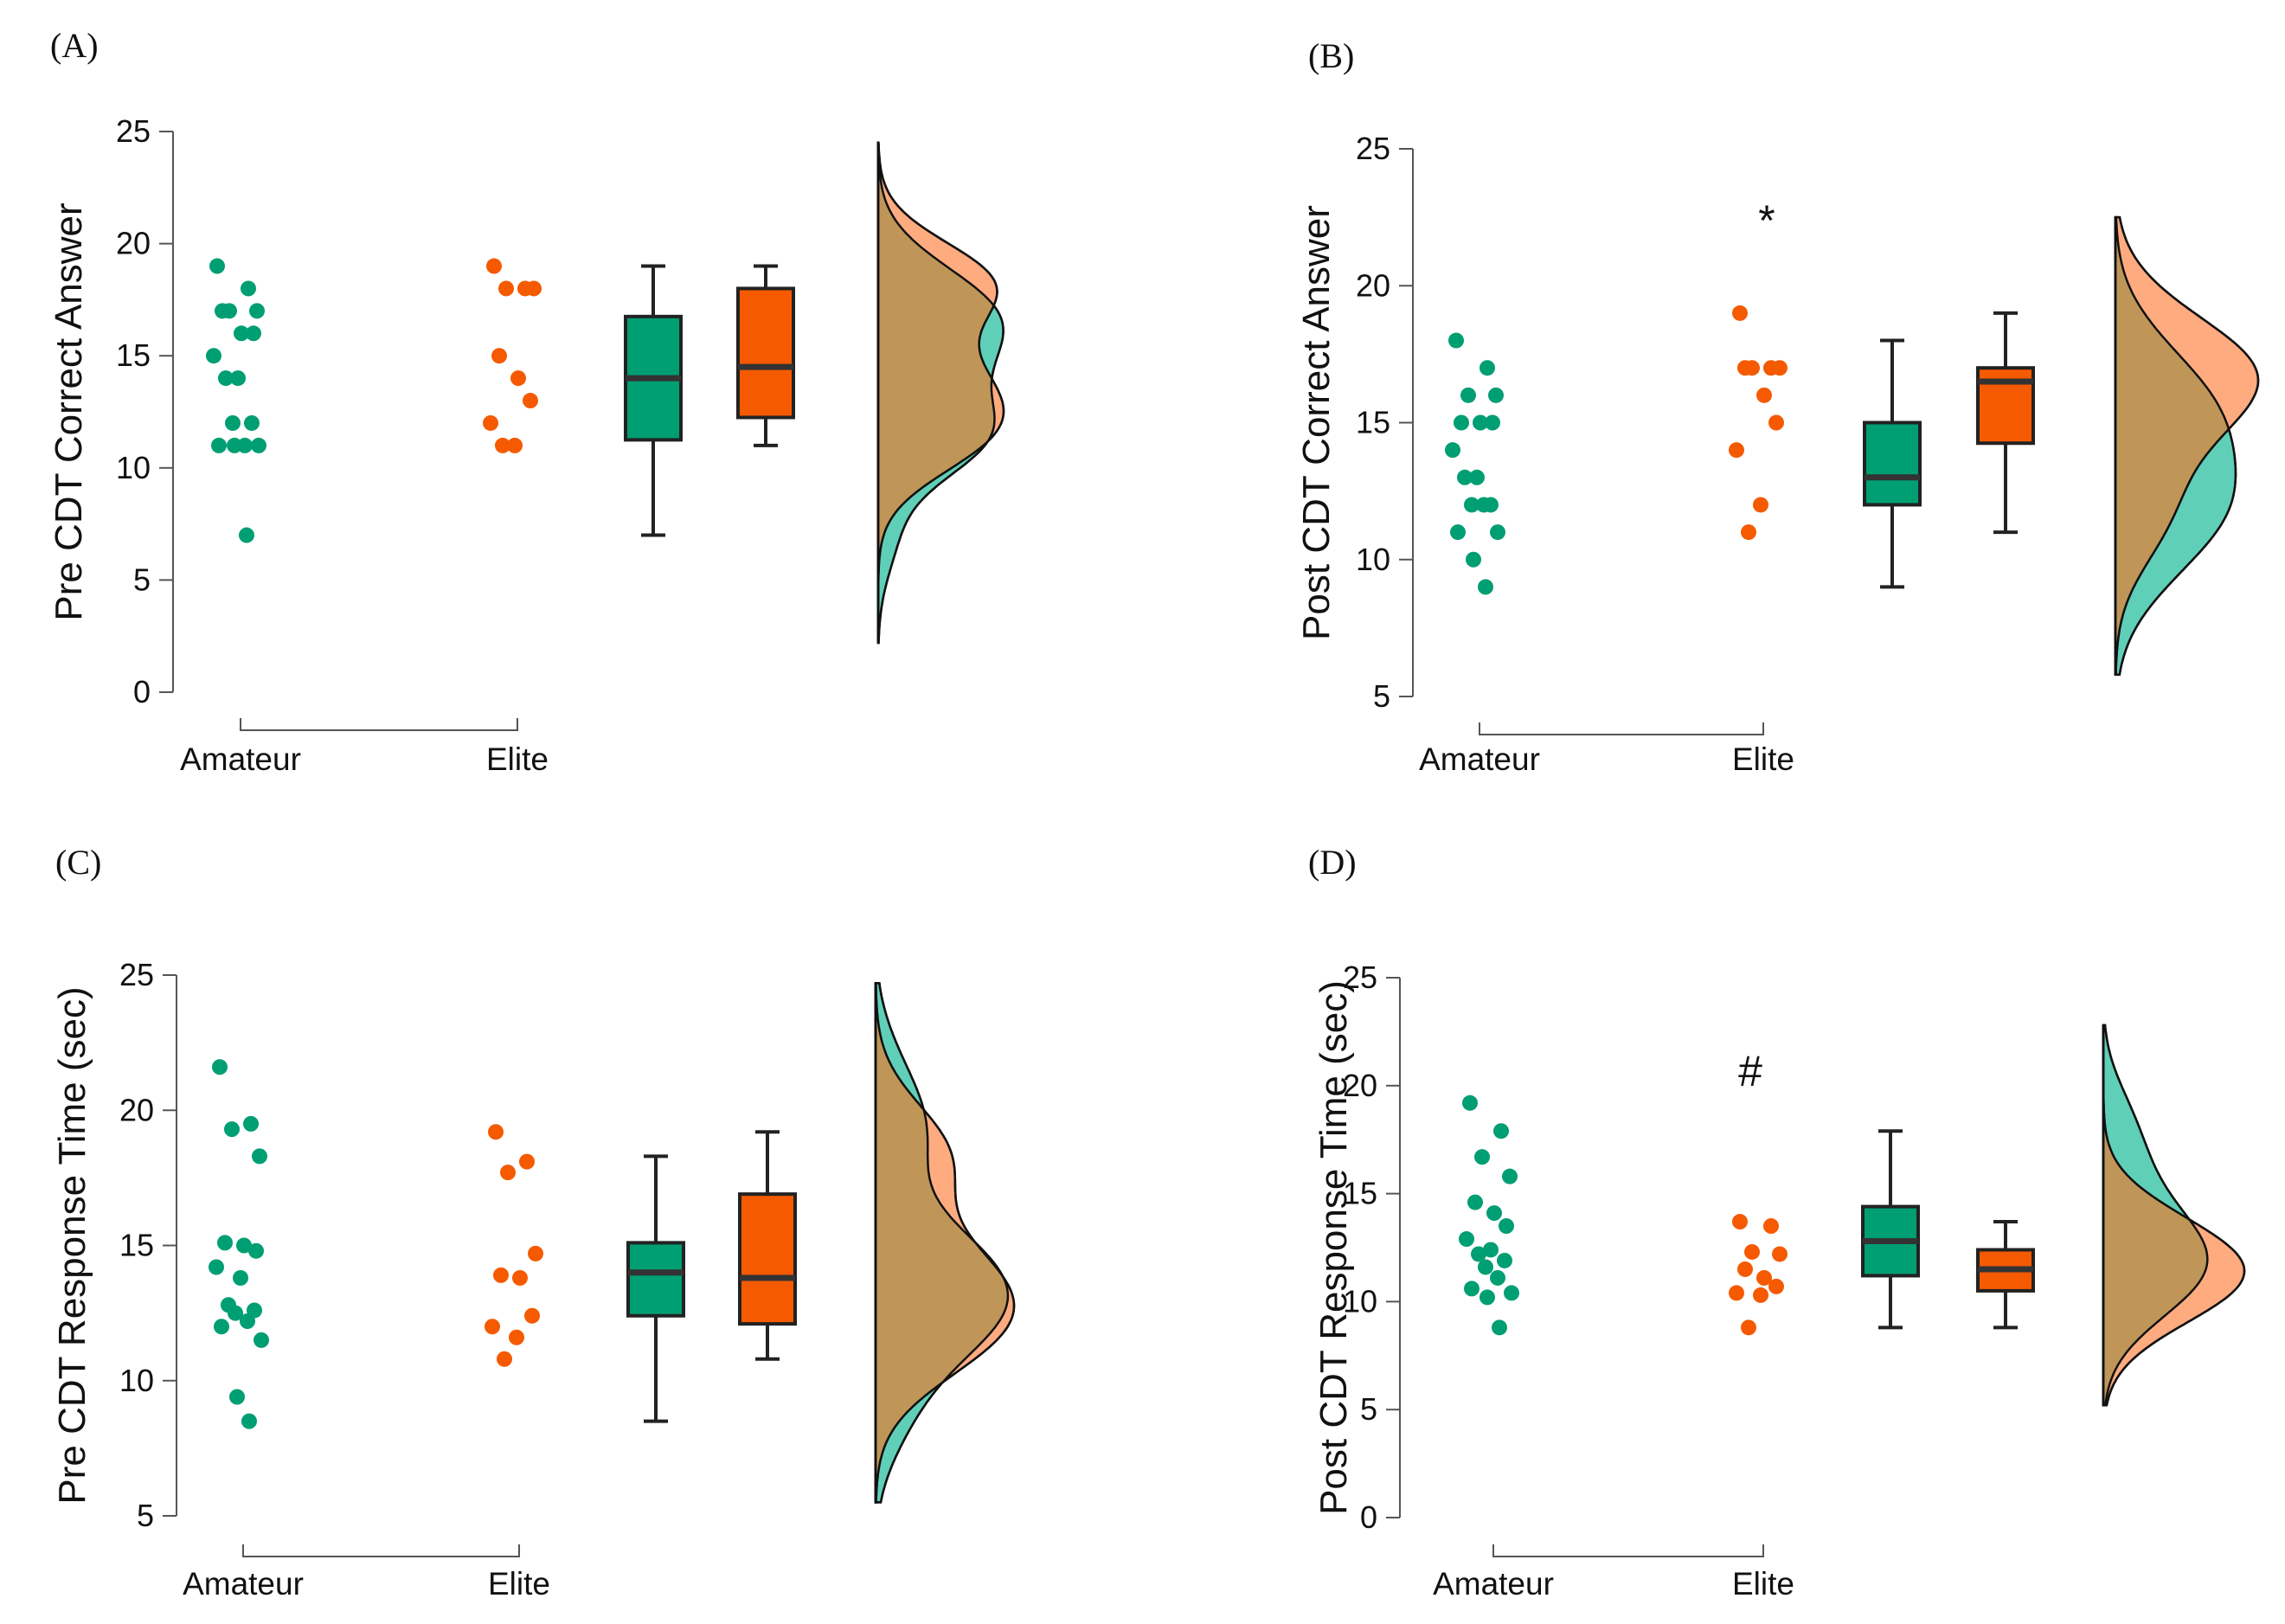  Describe the element at coordinates (1316, 422) in the screenshot. I see `y-axis-title: Post CDT Correct Answer` at that location.